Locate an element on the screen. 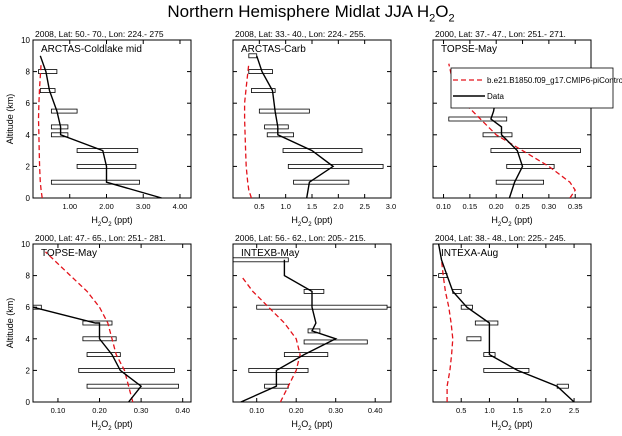 The width and height of the screenshot is (622, 436). campaign-label: INTEXA-Aug is located at coordinates (469, 253).